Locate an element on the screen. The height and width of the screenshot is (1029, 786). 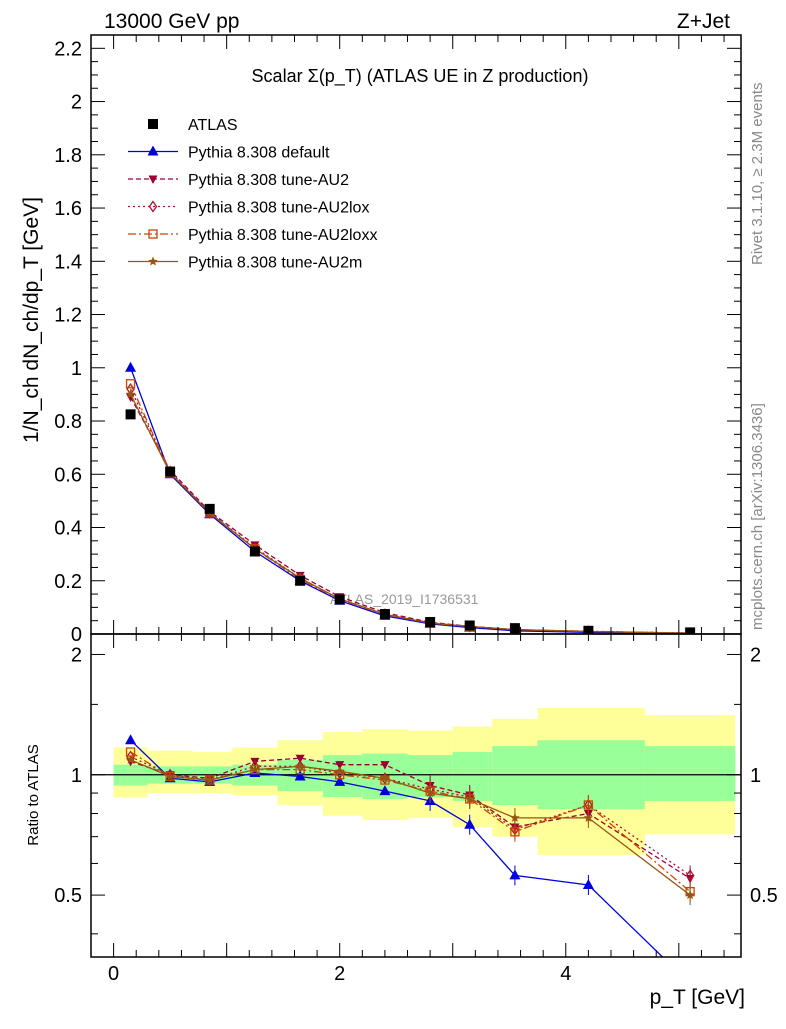
legend-label: Pythia 8.308 tune-AU2lox is located at coordinates (278, 208).